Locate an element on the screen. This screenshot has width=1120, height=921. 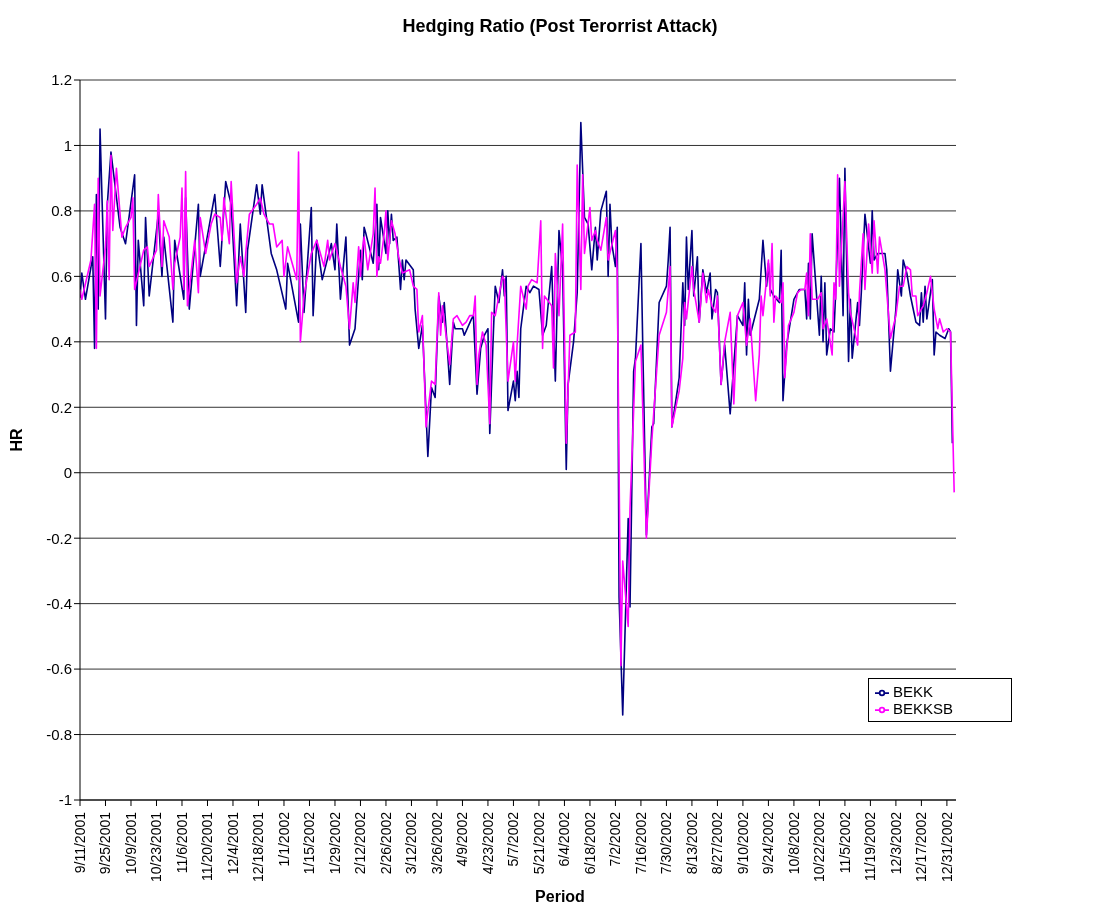
x-tick-label: 9/25/2001 is located at coordinates (105, 843).